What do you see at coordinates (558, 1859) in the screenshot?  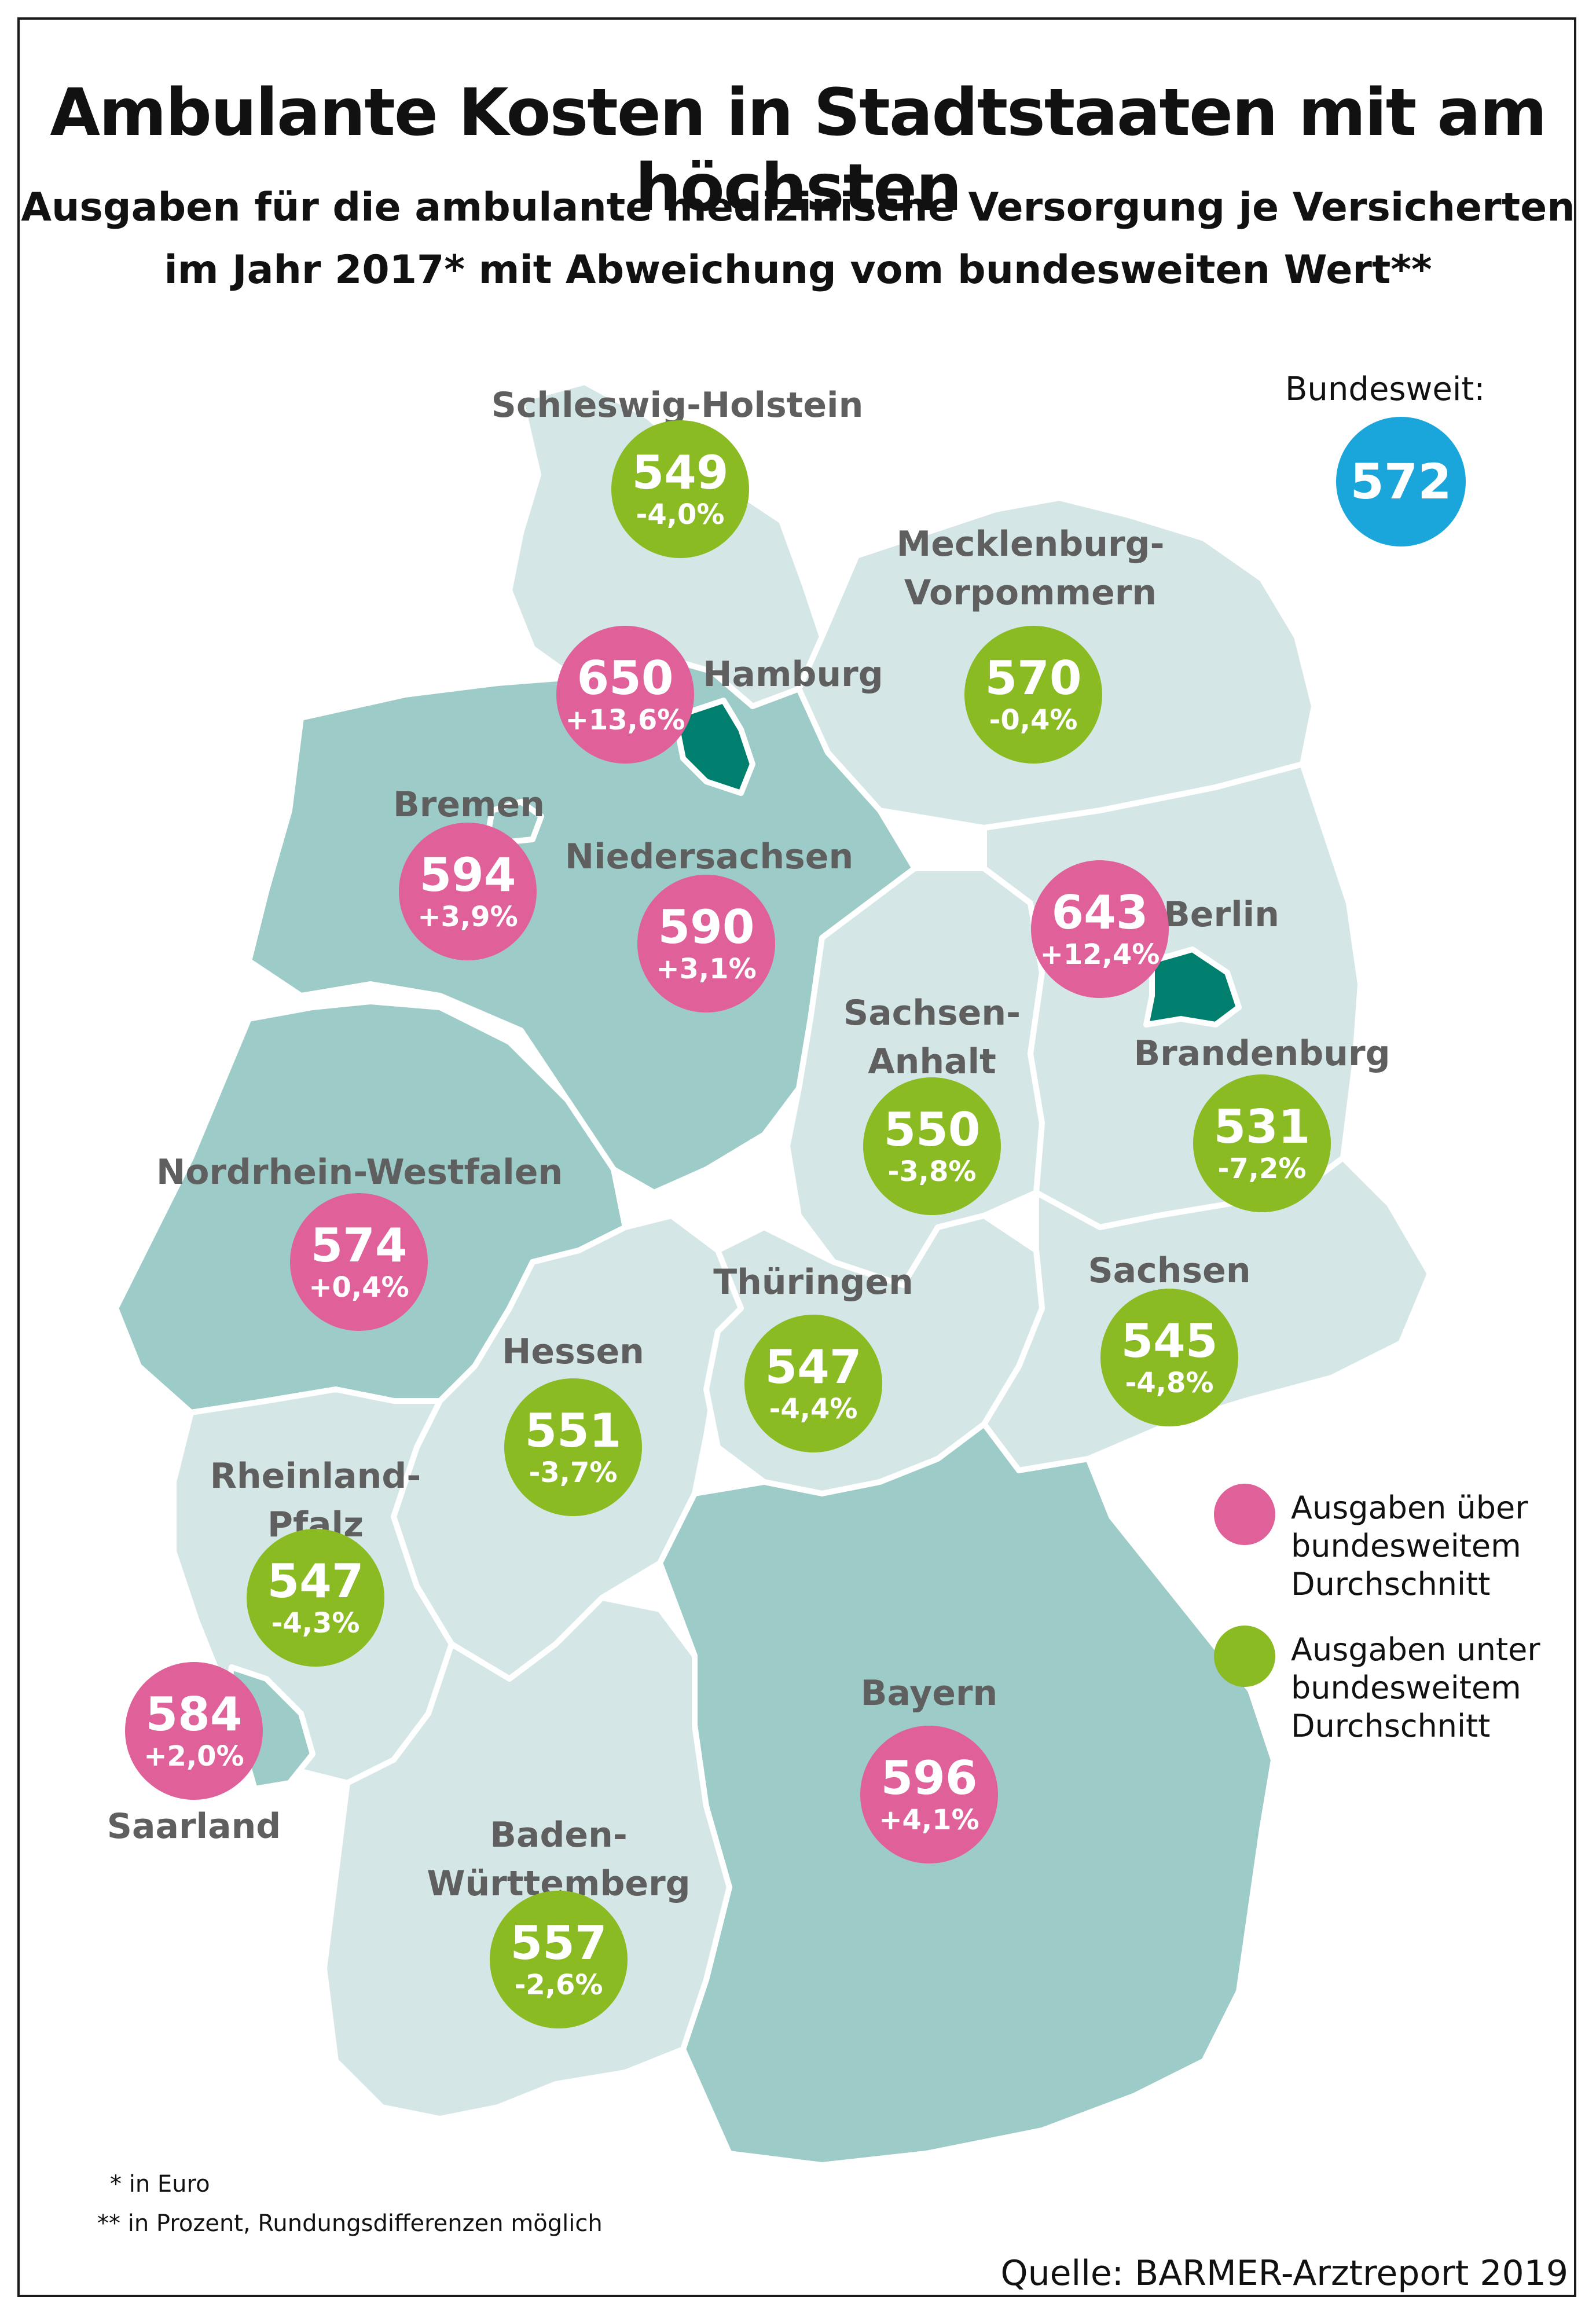 I see `state-label-baden-wuerttemberg: Baden- Württemberg` at bounding box center [558, 1859].